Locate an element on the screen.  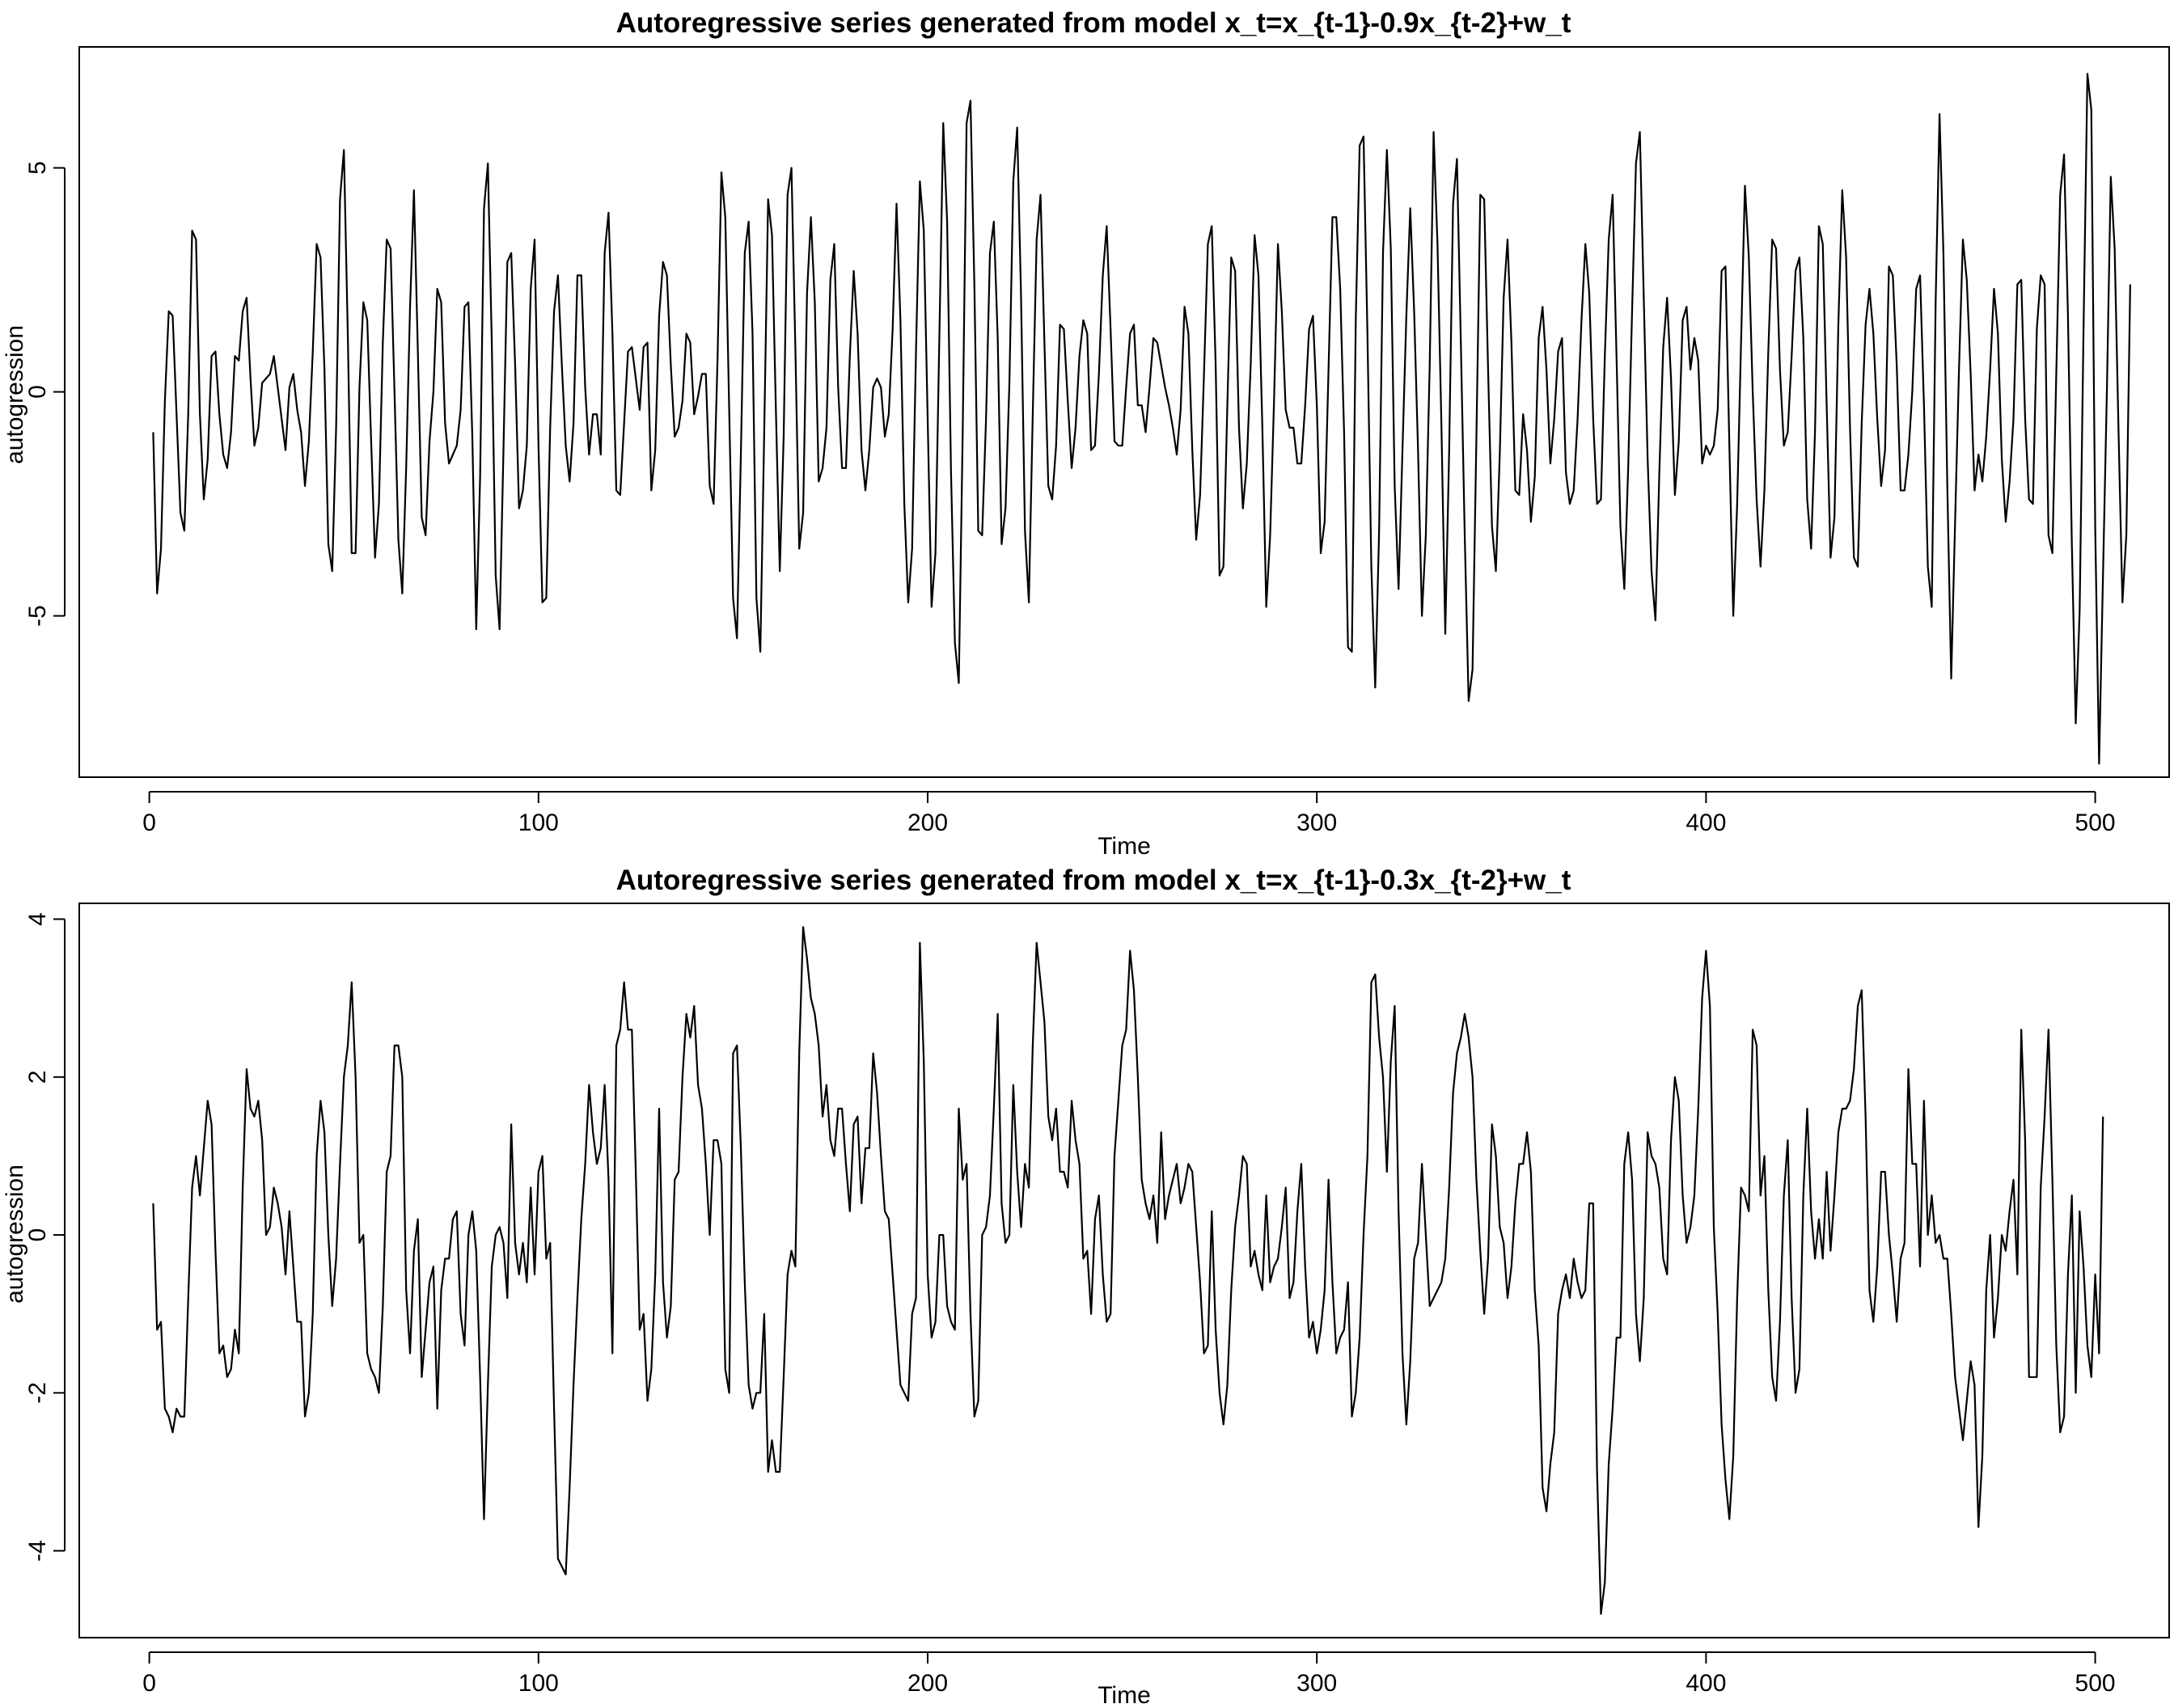
y-axis: -5 0 5 is located at coordinates (45, 394).